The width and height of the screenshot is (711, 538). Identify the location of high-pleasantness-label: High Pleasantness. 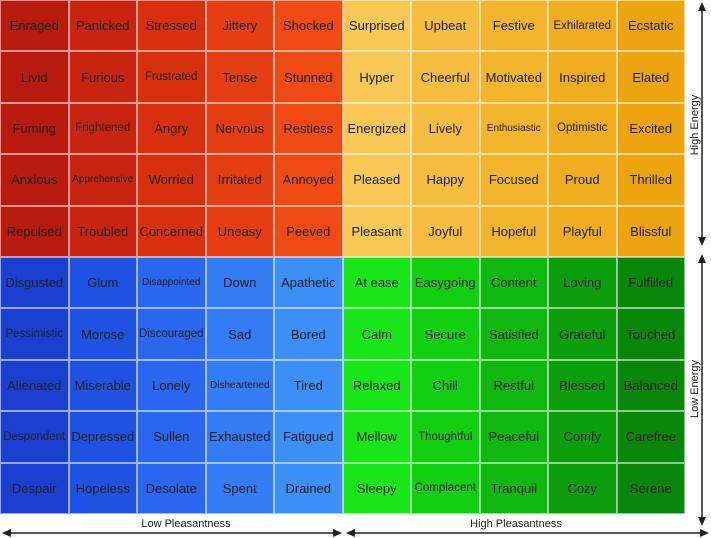
(516, 524).